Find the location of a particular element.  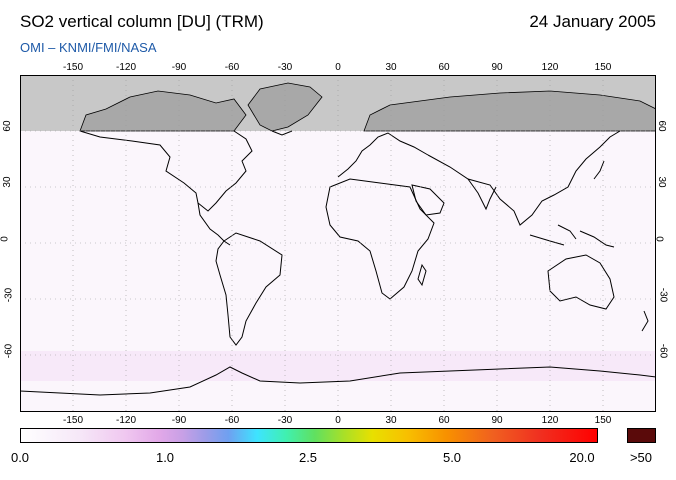

left-lat-tick-0: 60 is located at coordinates (8, 126).